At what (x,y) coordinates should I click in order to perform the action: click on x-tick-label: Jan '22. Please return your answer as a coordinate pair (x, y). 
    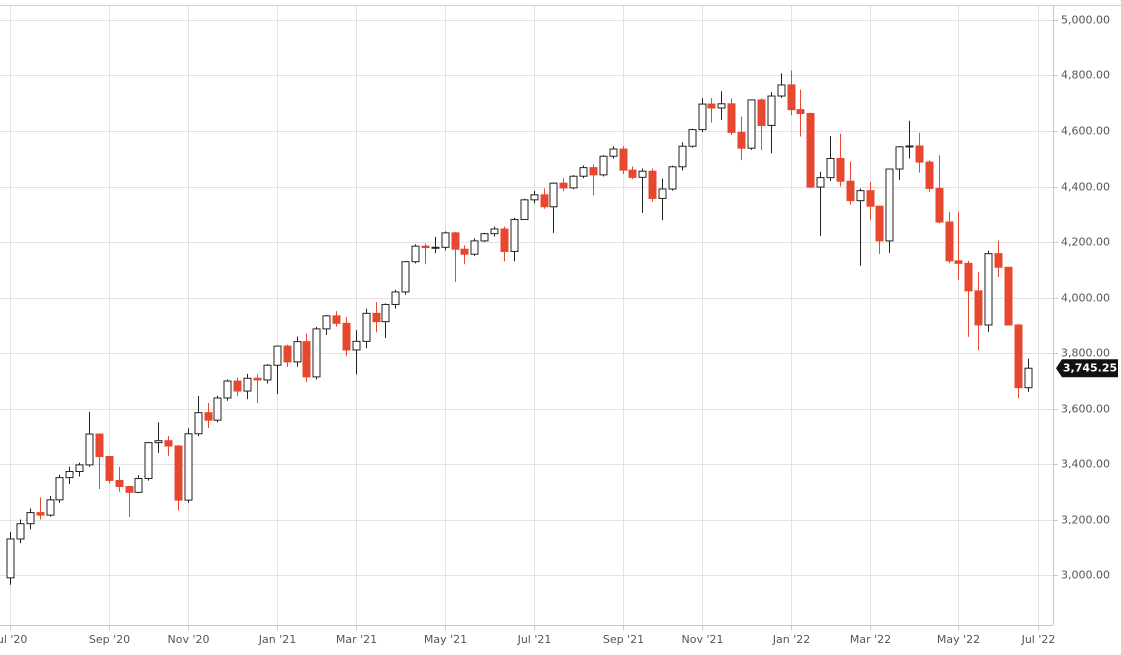
    Looking at the image, I should click on (791, 639).